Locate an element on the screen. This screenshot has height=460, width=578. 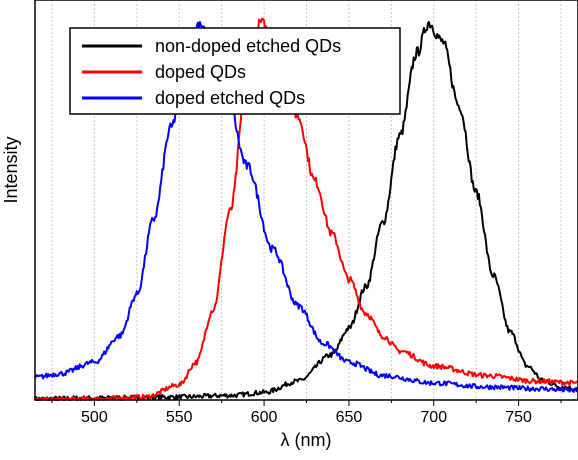
x-tick-label: 500 is located at coordinates (94, 417).